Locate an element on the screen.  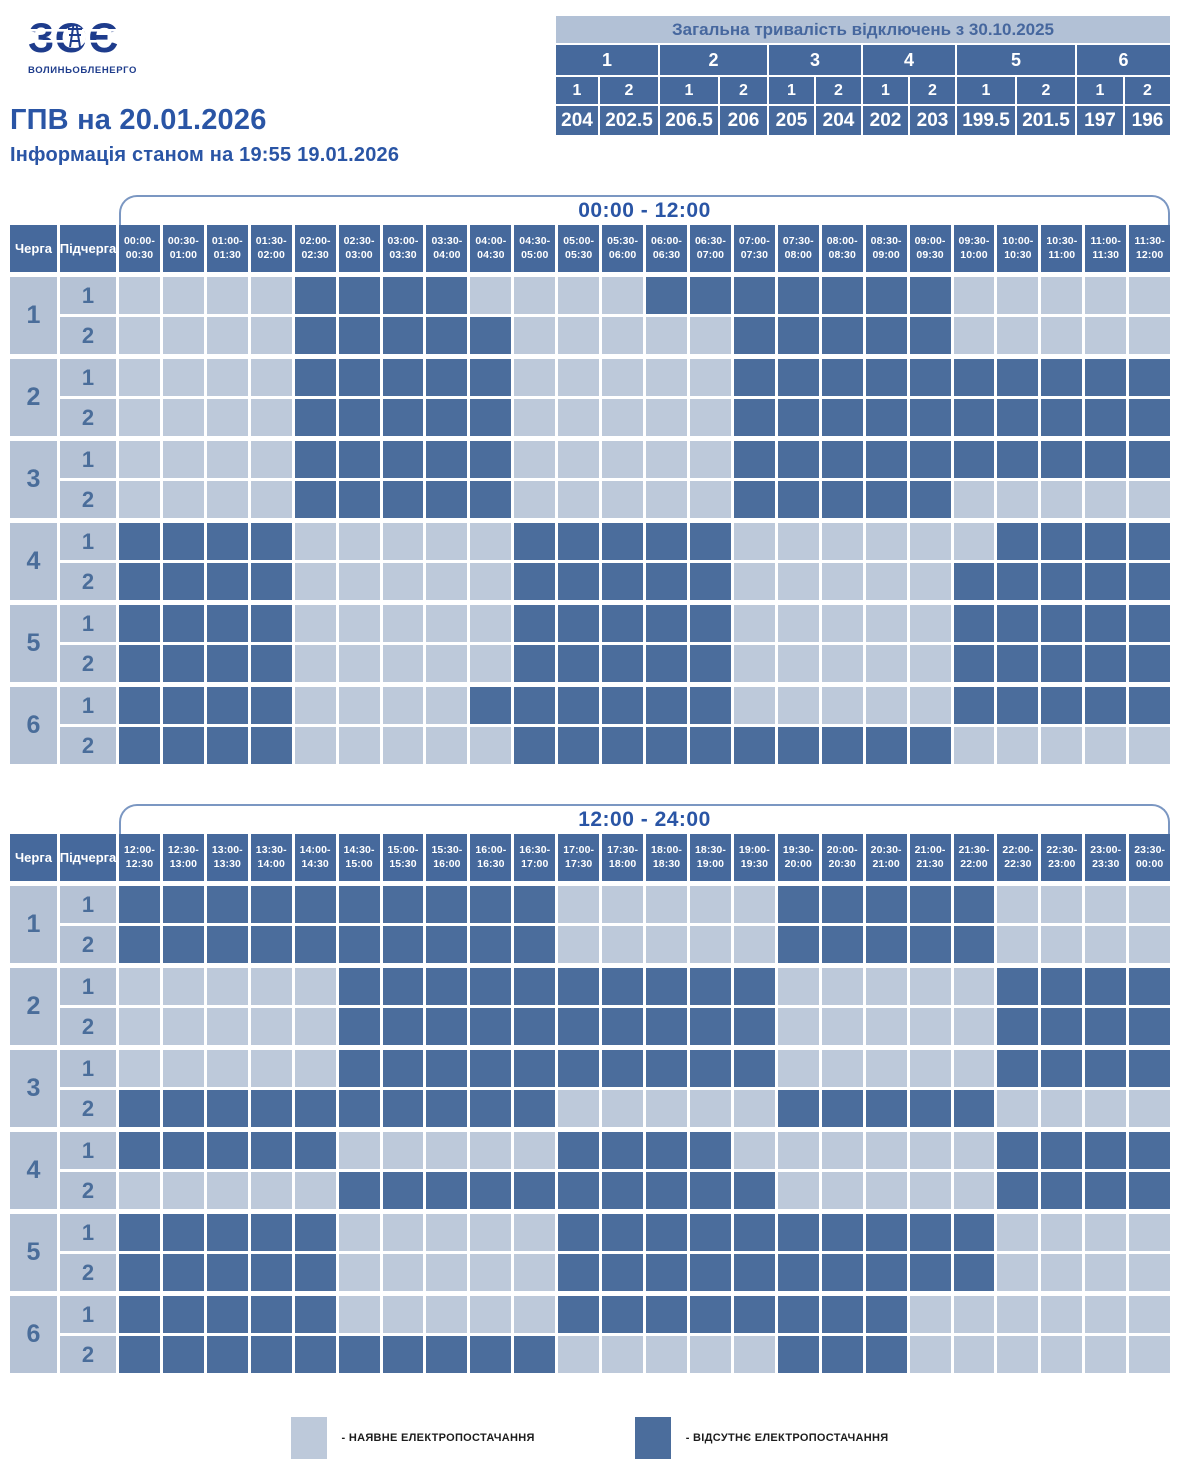
schedule-row: 1 is located at coordinates (615, 541).